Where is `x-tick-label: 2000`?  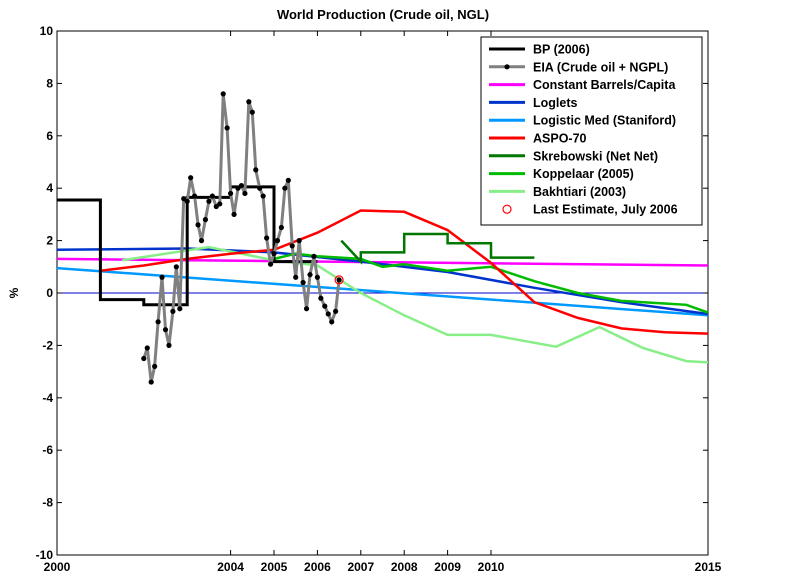
x-tick-label: 2000 is located at coordinates (57, 567).